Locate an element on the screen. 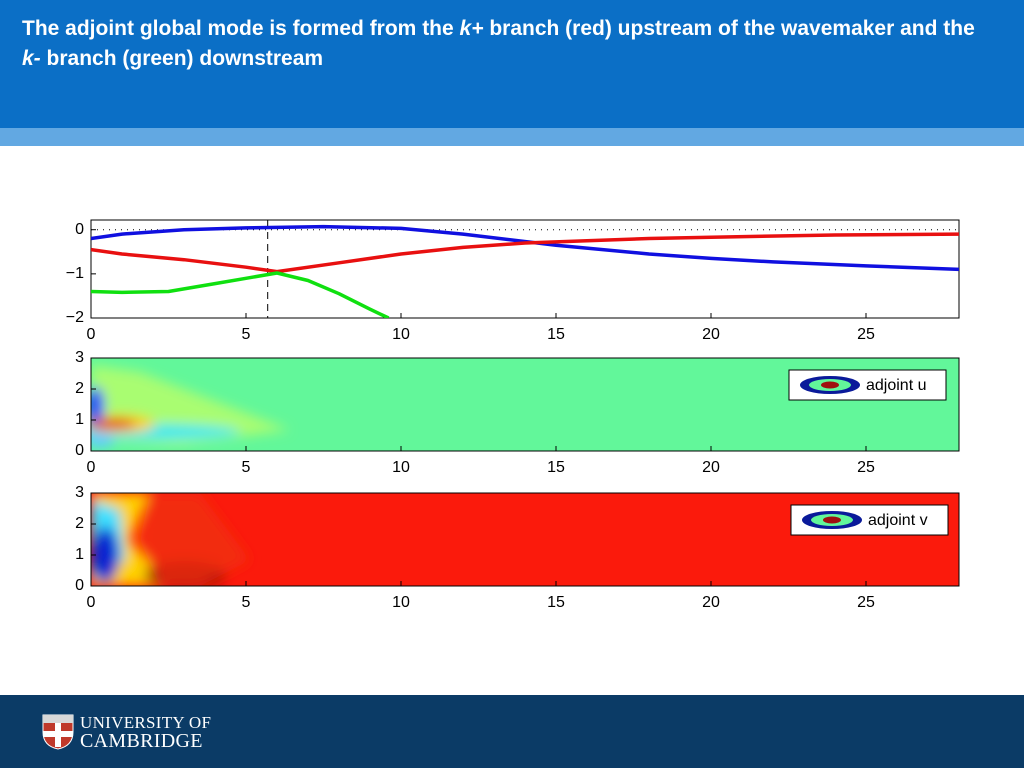 The image size is (1024, 768). legend-u: adjoint u is located at coordinates (867, 385).